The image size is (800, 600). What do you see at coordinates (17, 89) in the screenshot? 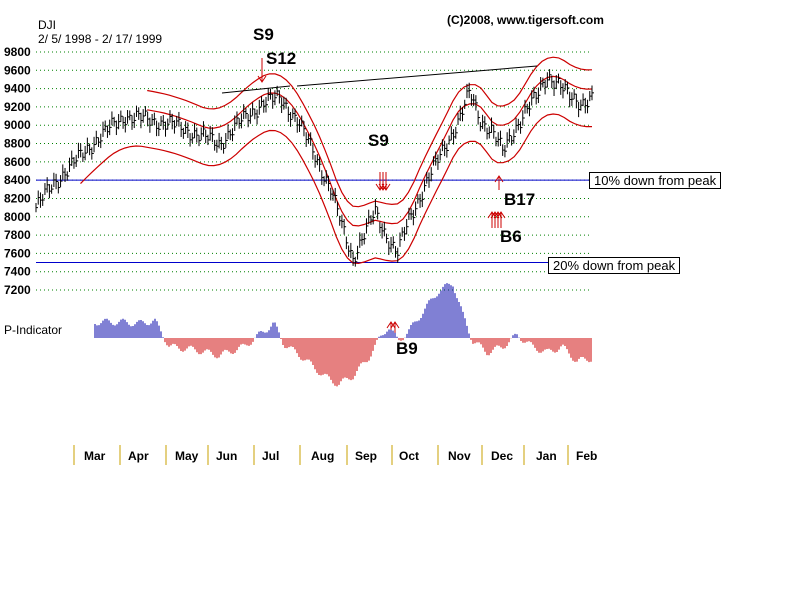
I see `y-tick-label: 9400` at bounding box center [17, 89].